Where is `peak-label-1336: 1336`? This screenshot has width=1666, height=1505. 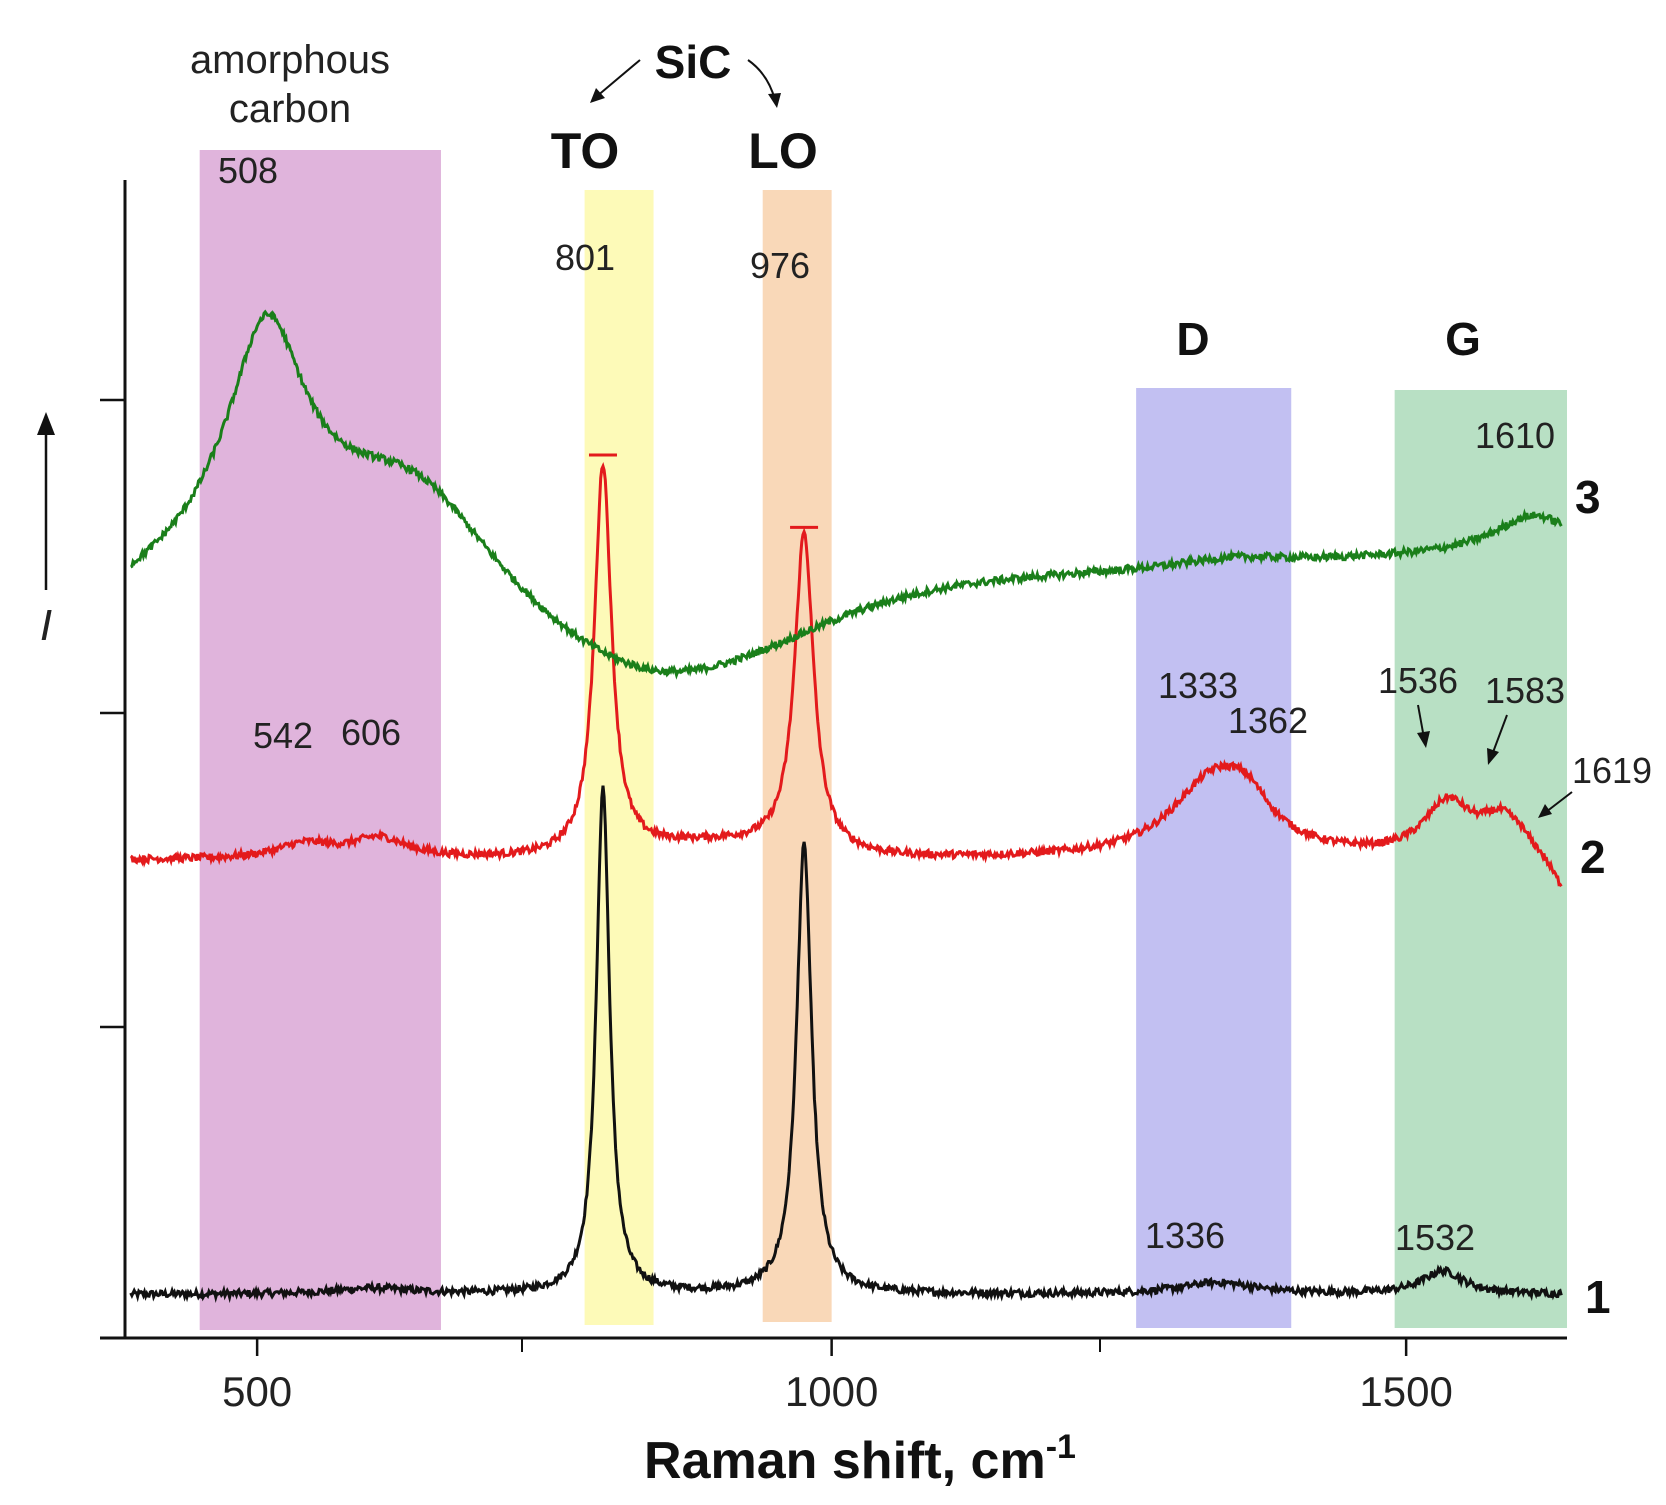 peak-label-1336: 1336 is located at coordinates (1185, 1235).